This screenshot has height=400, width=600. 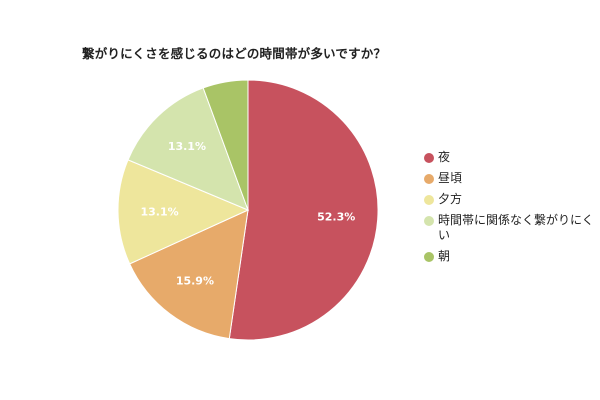 What do you see at coordinates (450, 199) in the screenshot?
I see `legend-label-evening: 夕方` at bounding box center [450, 199].